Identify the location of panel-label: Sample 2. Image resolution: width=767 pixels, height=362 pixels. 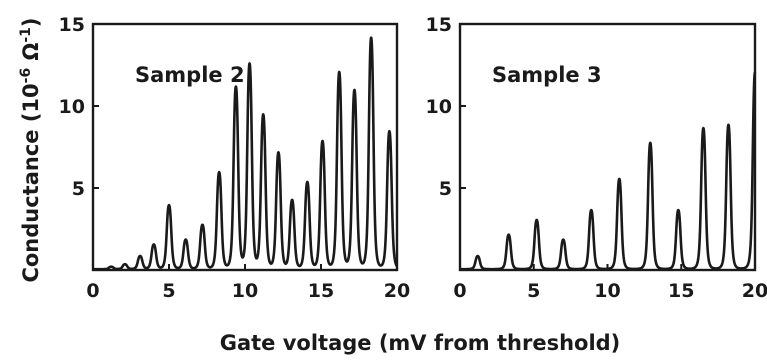
(190, 75).